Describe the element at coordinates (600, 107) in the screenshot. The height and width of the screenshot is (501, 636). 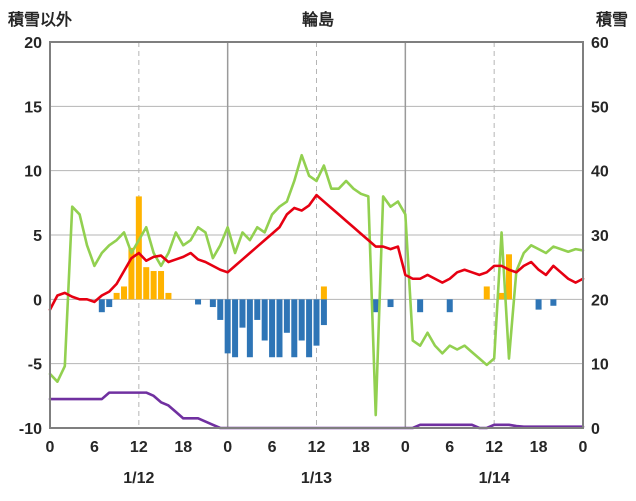
I see `right-axis-tick-label: 50` at that location.